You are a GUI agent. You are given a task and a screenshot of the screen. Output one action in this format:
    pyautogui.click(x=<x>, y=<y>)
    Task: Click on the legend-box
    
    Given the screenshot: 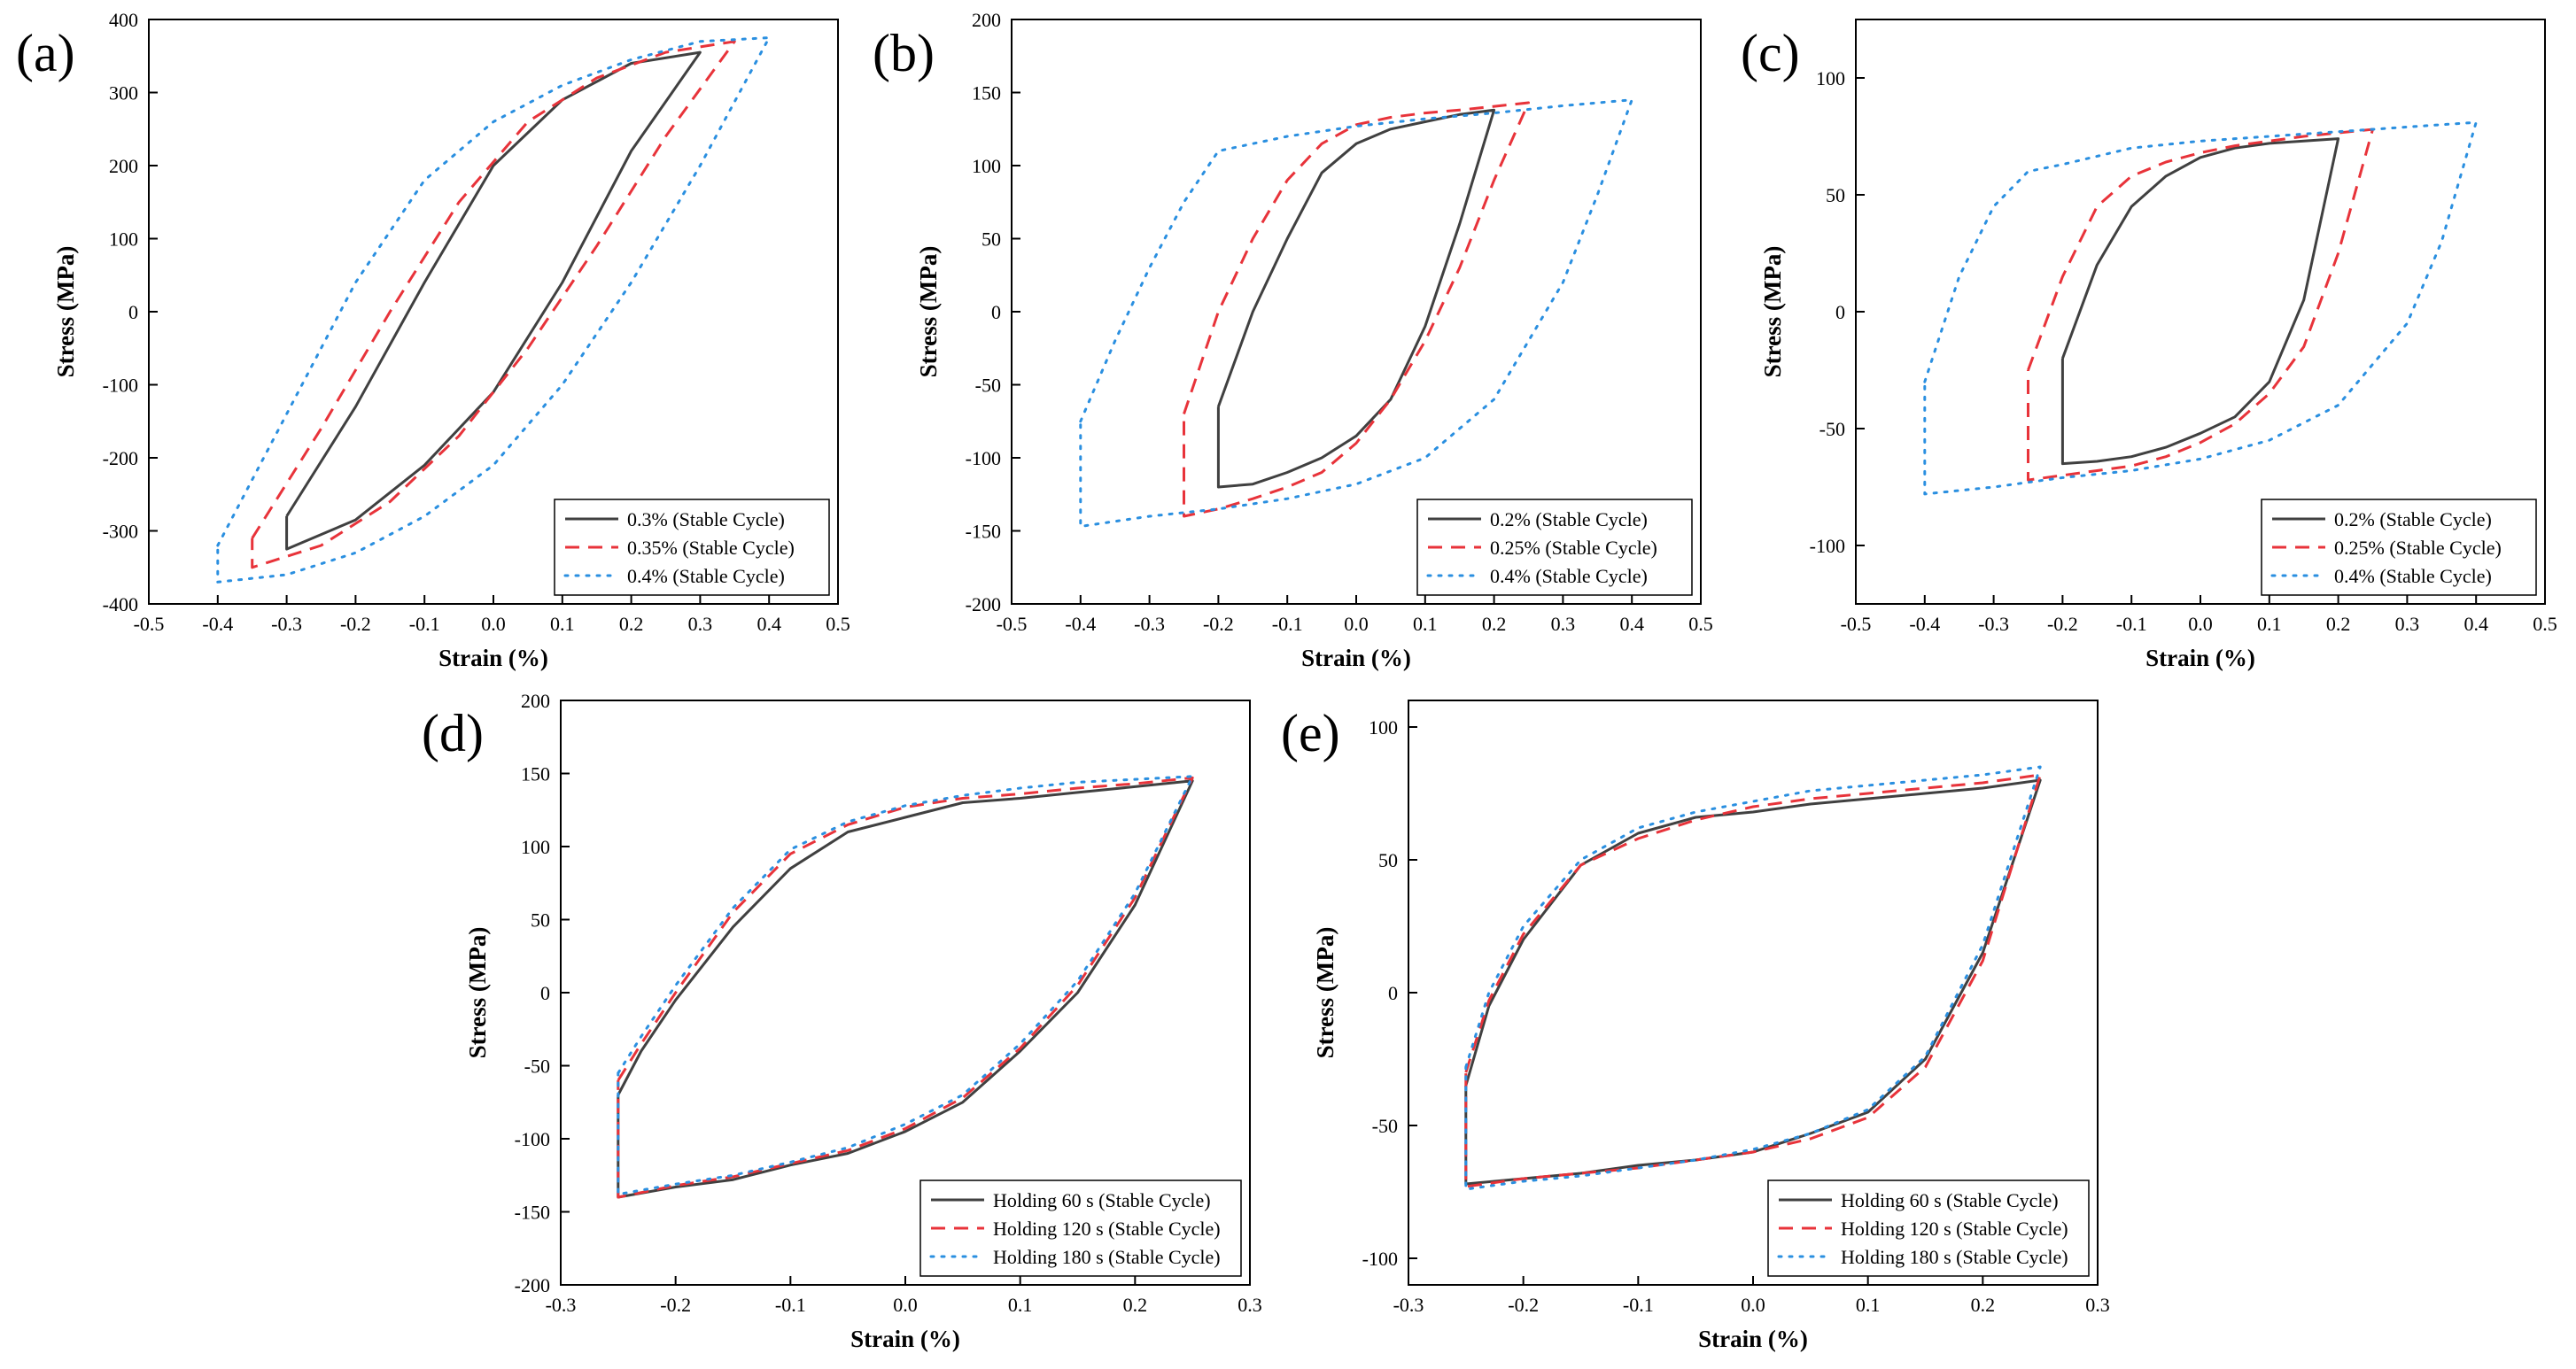 What is the action you would take?
    pyautogui.click(x=1928, y=1228)
    